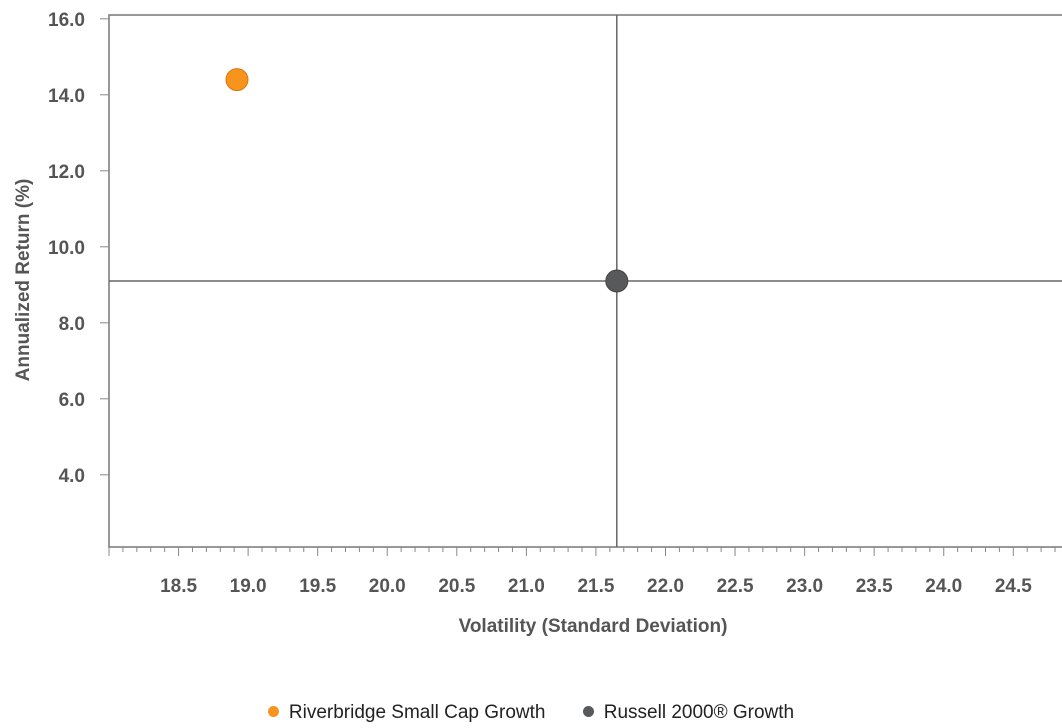 This screenshot has width=1062, height=728. What do you see at coordinates (248, 586) in the screenshot?
I see `x-tick-label: 19.0` at bounding box center [248, 586].